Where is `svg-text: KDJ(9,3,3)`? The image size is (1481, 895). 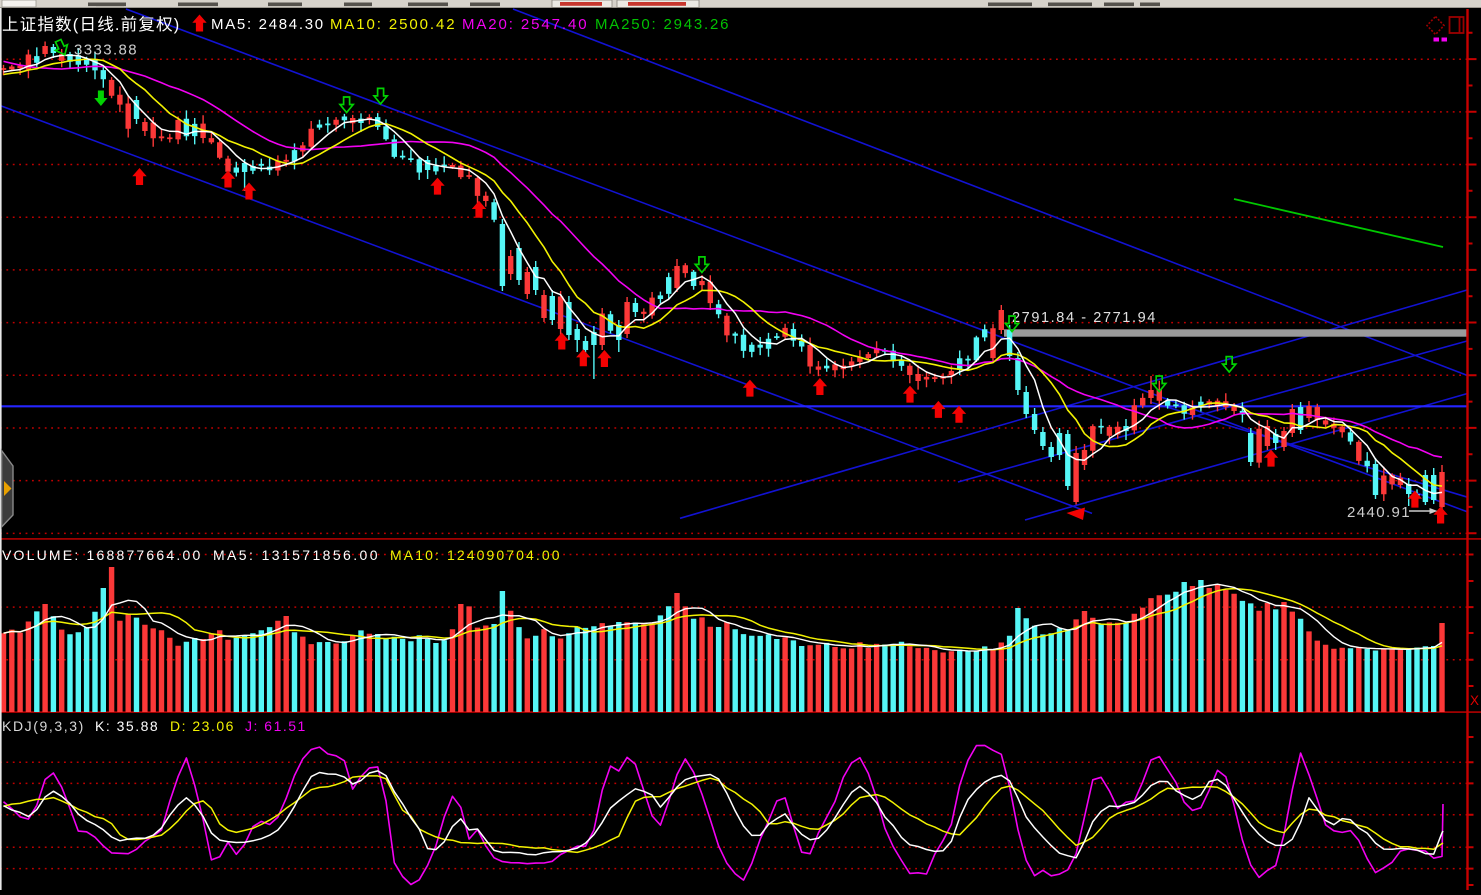
svg-text: KDJ(9,3,3) is located at coordinates (43, 726).